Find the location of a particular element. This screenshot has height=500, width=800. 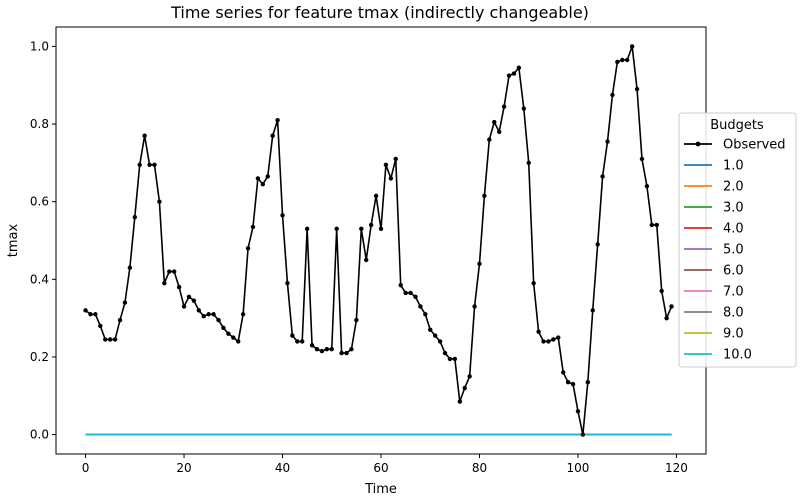

legend-label: 4.0 is located at coordinates (733, 229).